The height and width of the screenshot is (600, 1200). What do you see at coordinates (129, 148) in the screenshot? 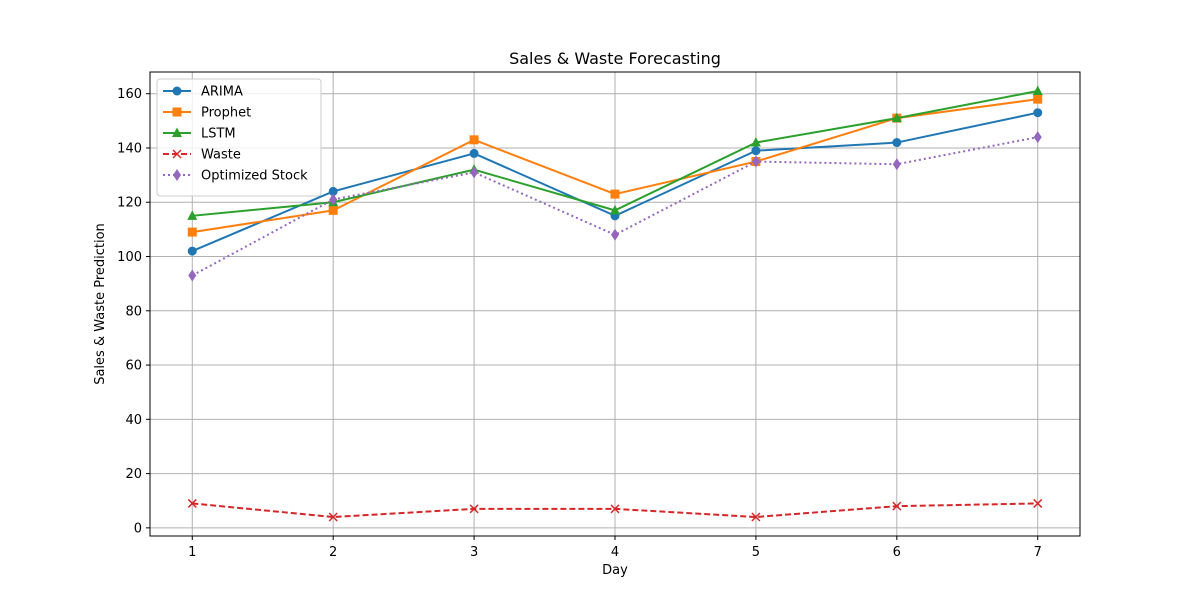
I see `y-tick-label: 140` at bounding box center [129, 148].